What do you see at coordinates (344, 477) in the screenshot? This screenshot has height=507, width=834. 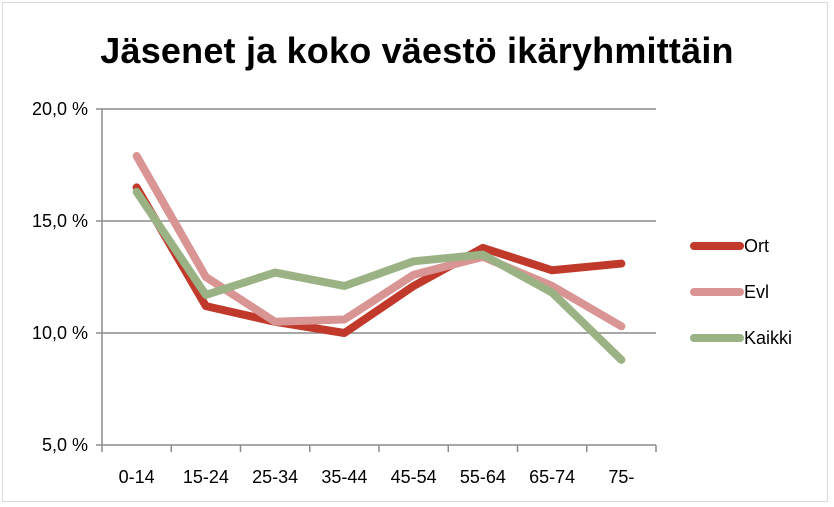 I see `x-tick-label: 35-44` at bounding box center [344, 477].